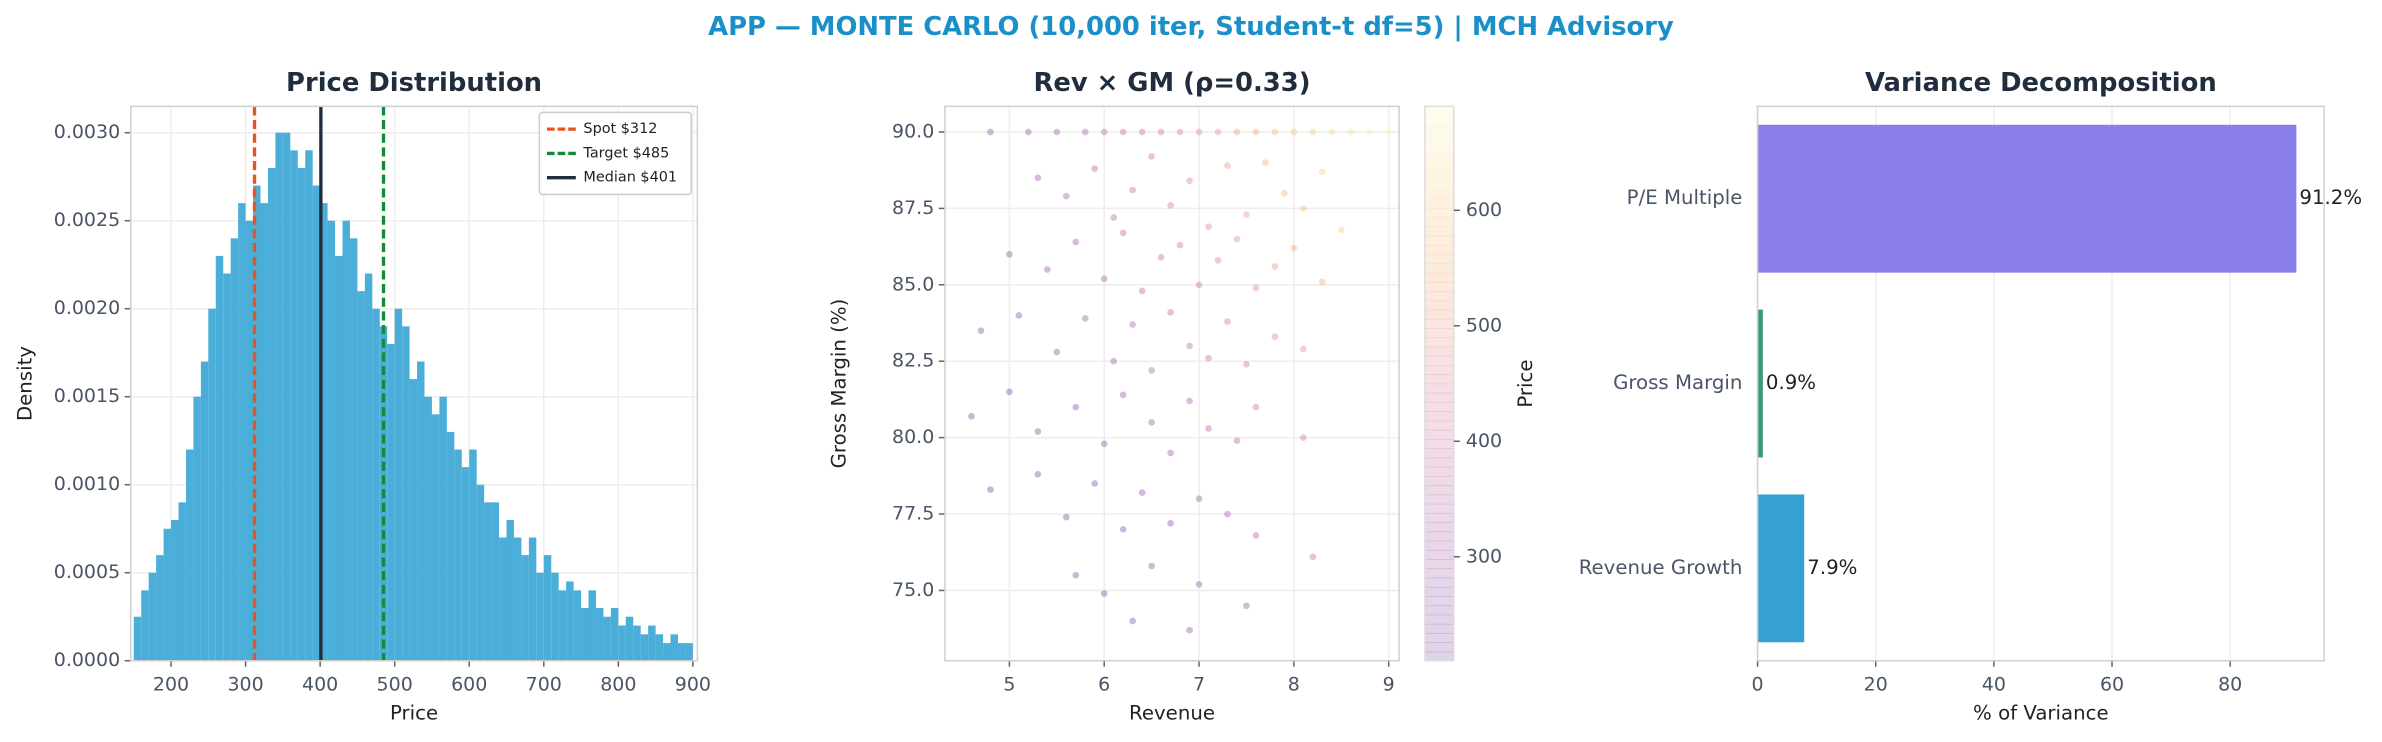 This screenshot has height=742, width=2382. What do you see at coordinates (414, 83) in the screenshot?
I see `chart-title: Price Distribution` at bounding box center [414, 83].